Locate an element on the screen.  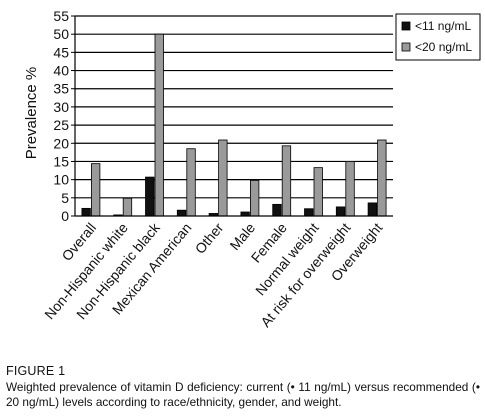
y-tick-label: 45 is located at coordinates (61, 52).